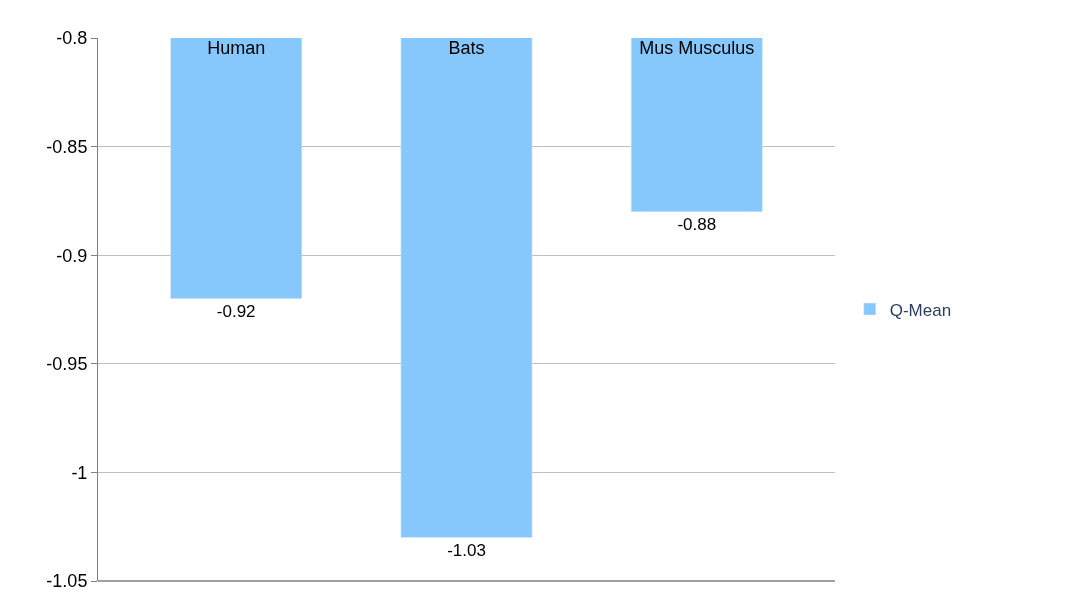  Describe the element at coordinates (67, 581) in the screenshot. I see `y-tick-label: -1.05` at that location.